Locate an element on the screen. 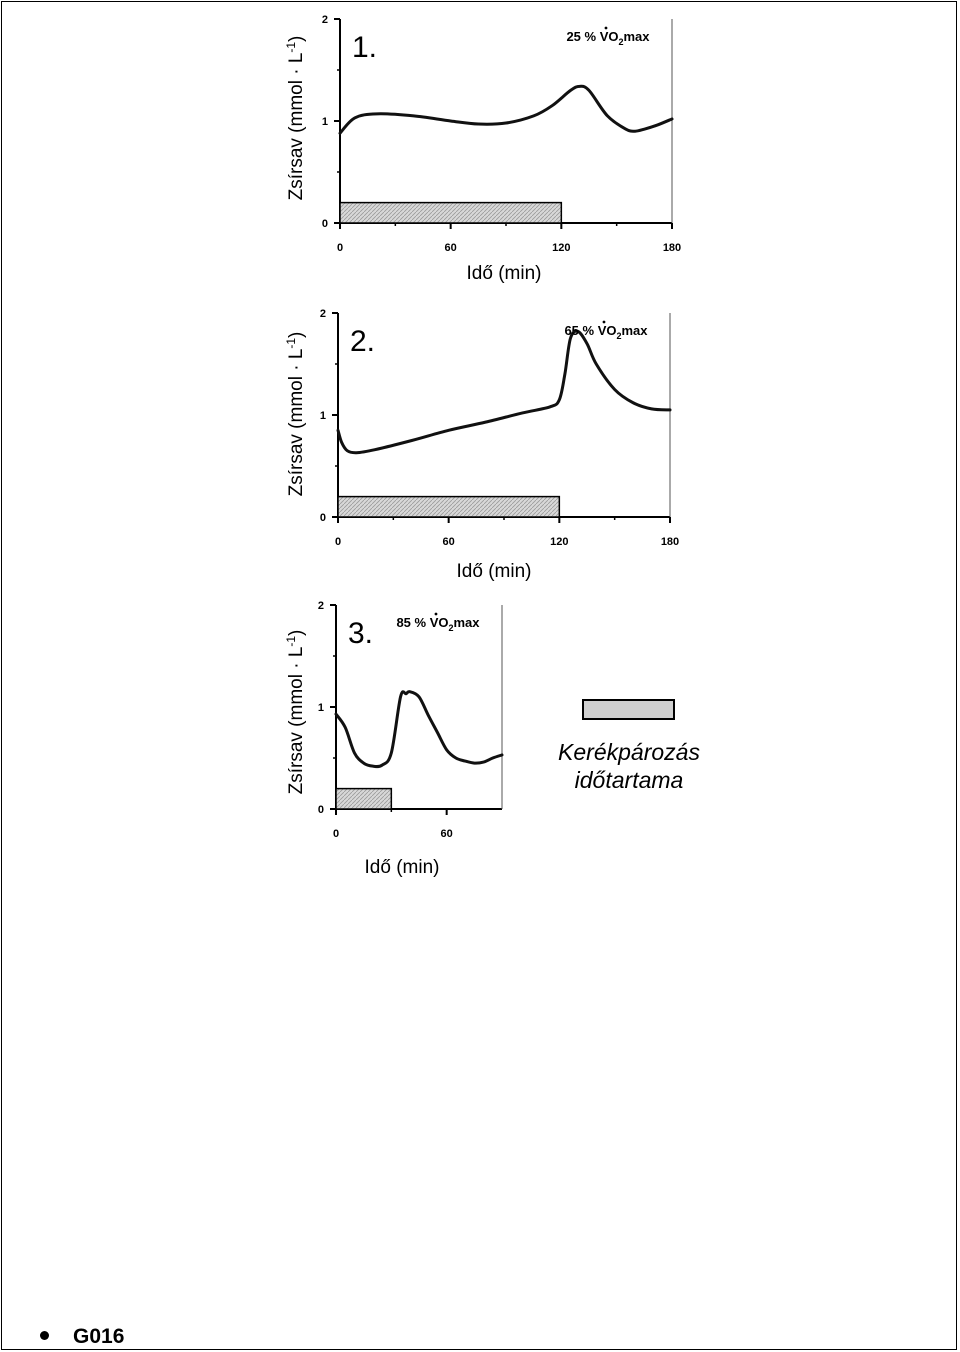  bullet-icon is located at coordinates (44, 1335).